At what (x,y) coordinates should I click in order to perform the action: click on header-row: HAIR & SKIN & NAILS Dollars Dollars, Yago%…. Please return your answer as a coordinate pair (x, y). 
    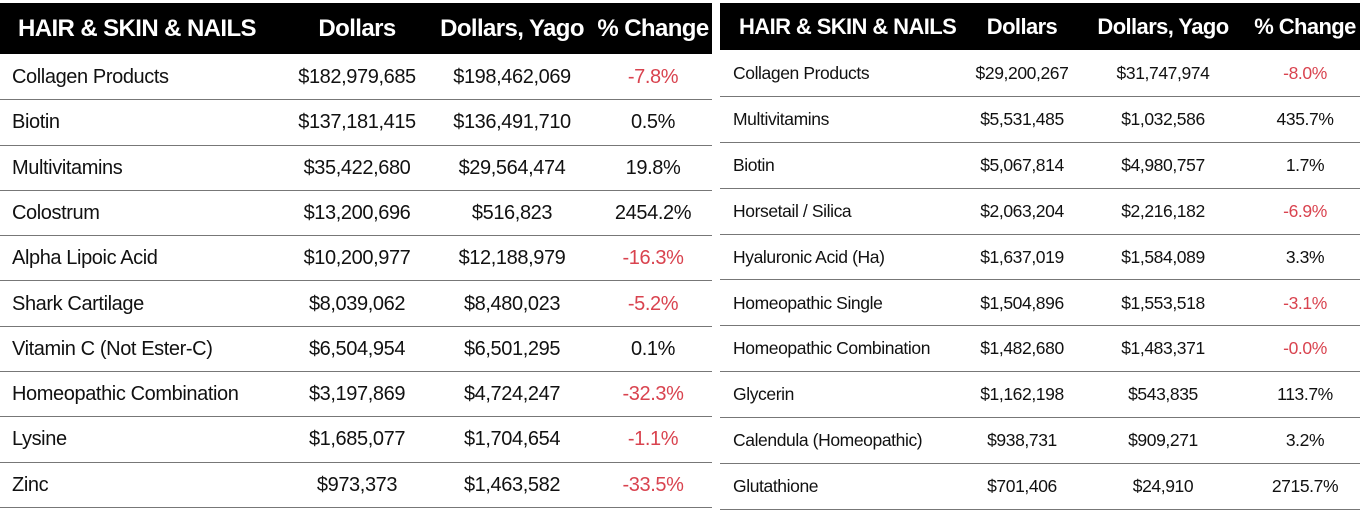
    Looking at the image, I should click on (356, 28).